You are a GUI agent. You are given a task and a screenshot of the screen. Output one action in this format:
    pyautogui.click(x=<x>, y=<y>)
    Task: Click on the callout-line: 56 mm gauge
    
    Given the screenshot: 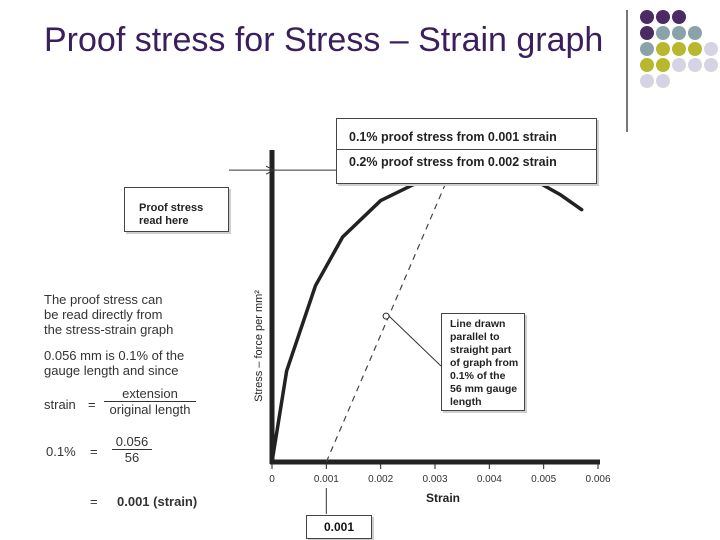 What is the action you would take?
    pyautogui.click(x=484, y=389)
    